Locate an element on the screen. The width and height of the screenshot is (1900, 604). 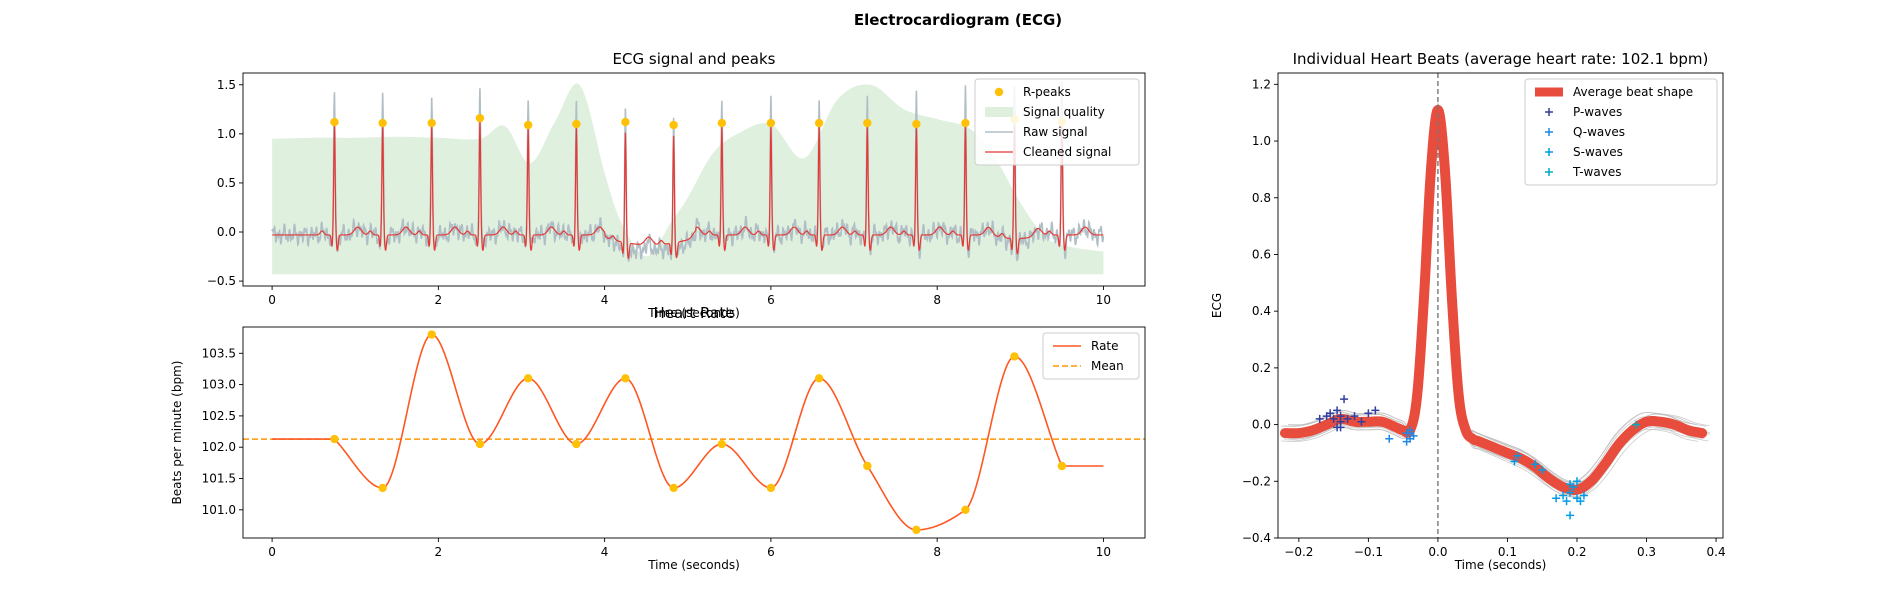
y-tick-label: 102.5 is located at coordinates (219, 416).